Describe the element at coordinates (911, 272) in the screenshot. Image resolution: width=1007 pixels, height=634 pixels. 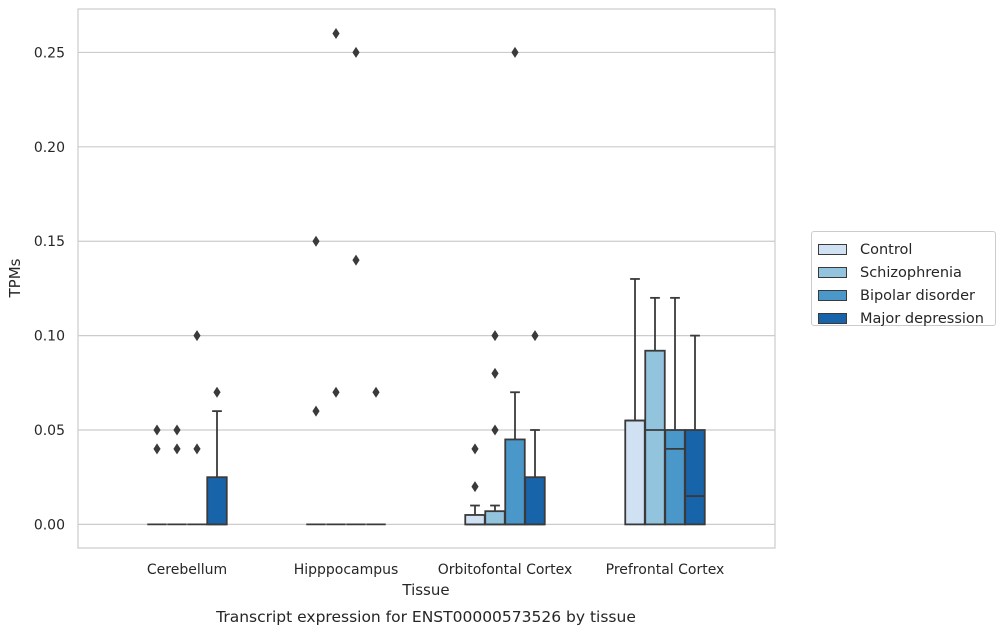
I see `legend-label-schizophrenia: Schizophrenia` at that location.